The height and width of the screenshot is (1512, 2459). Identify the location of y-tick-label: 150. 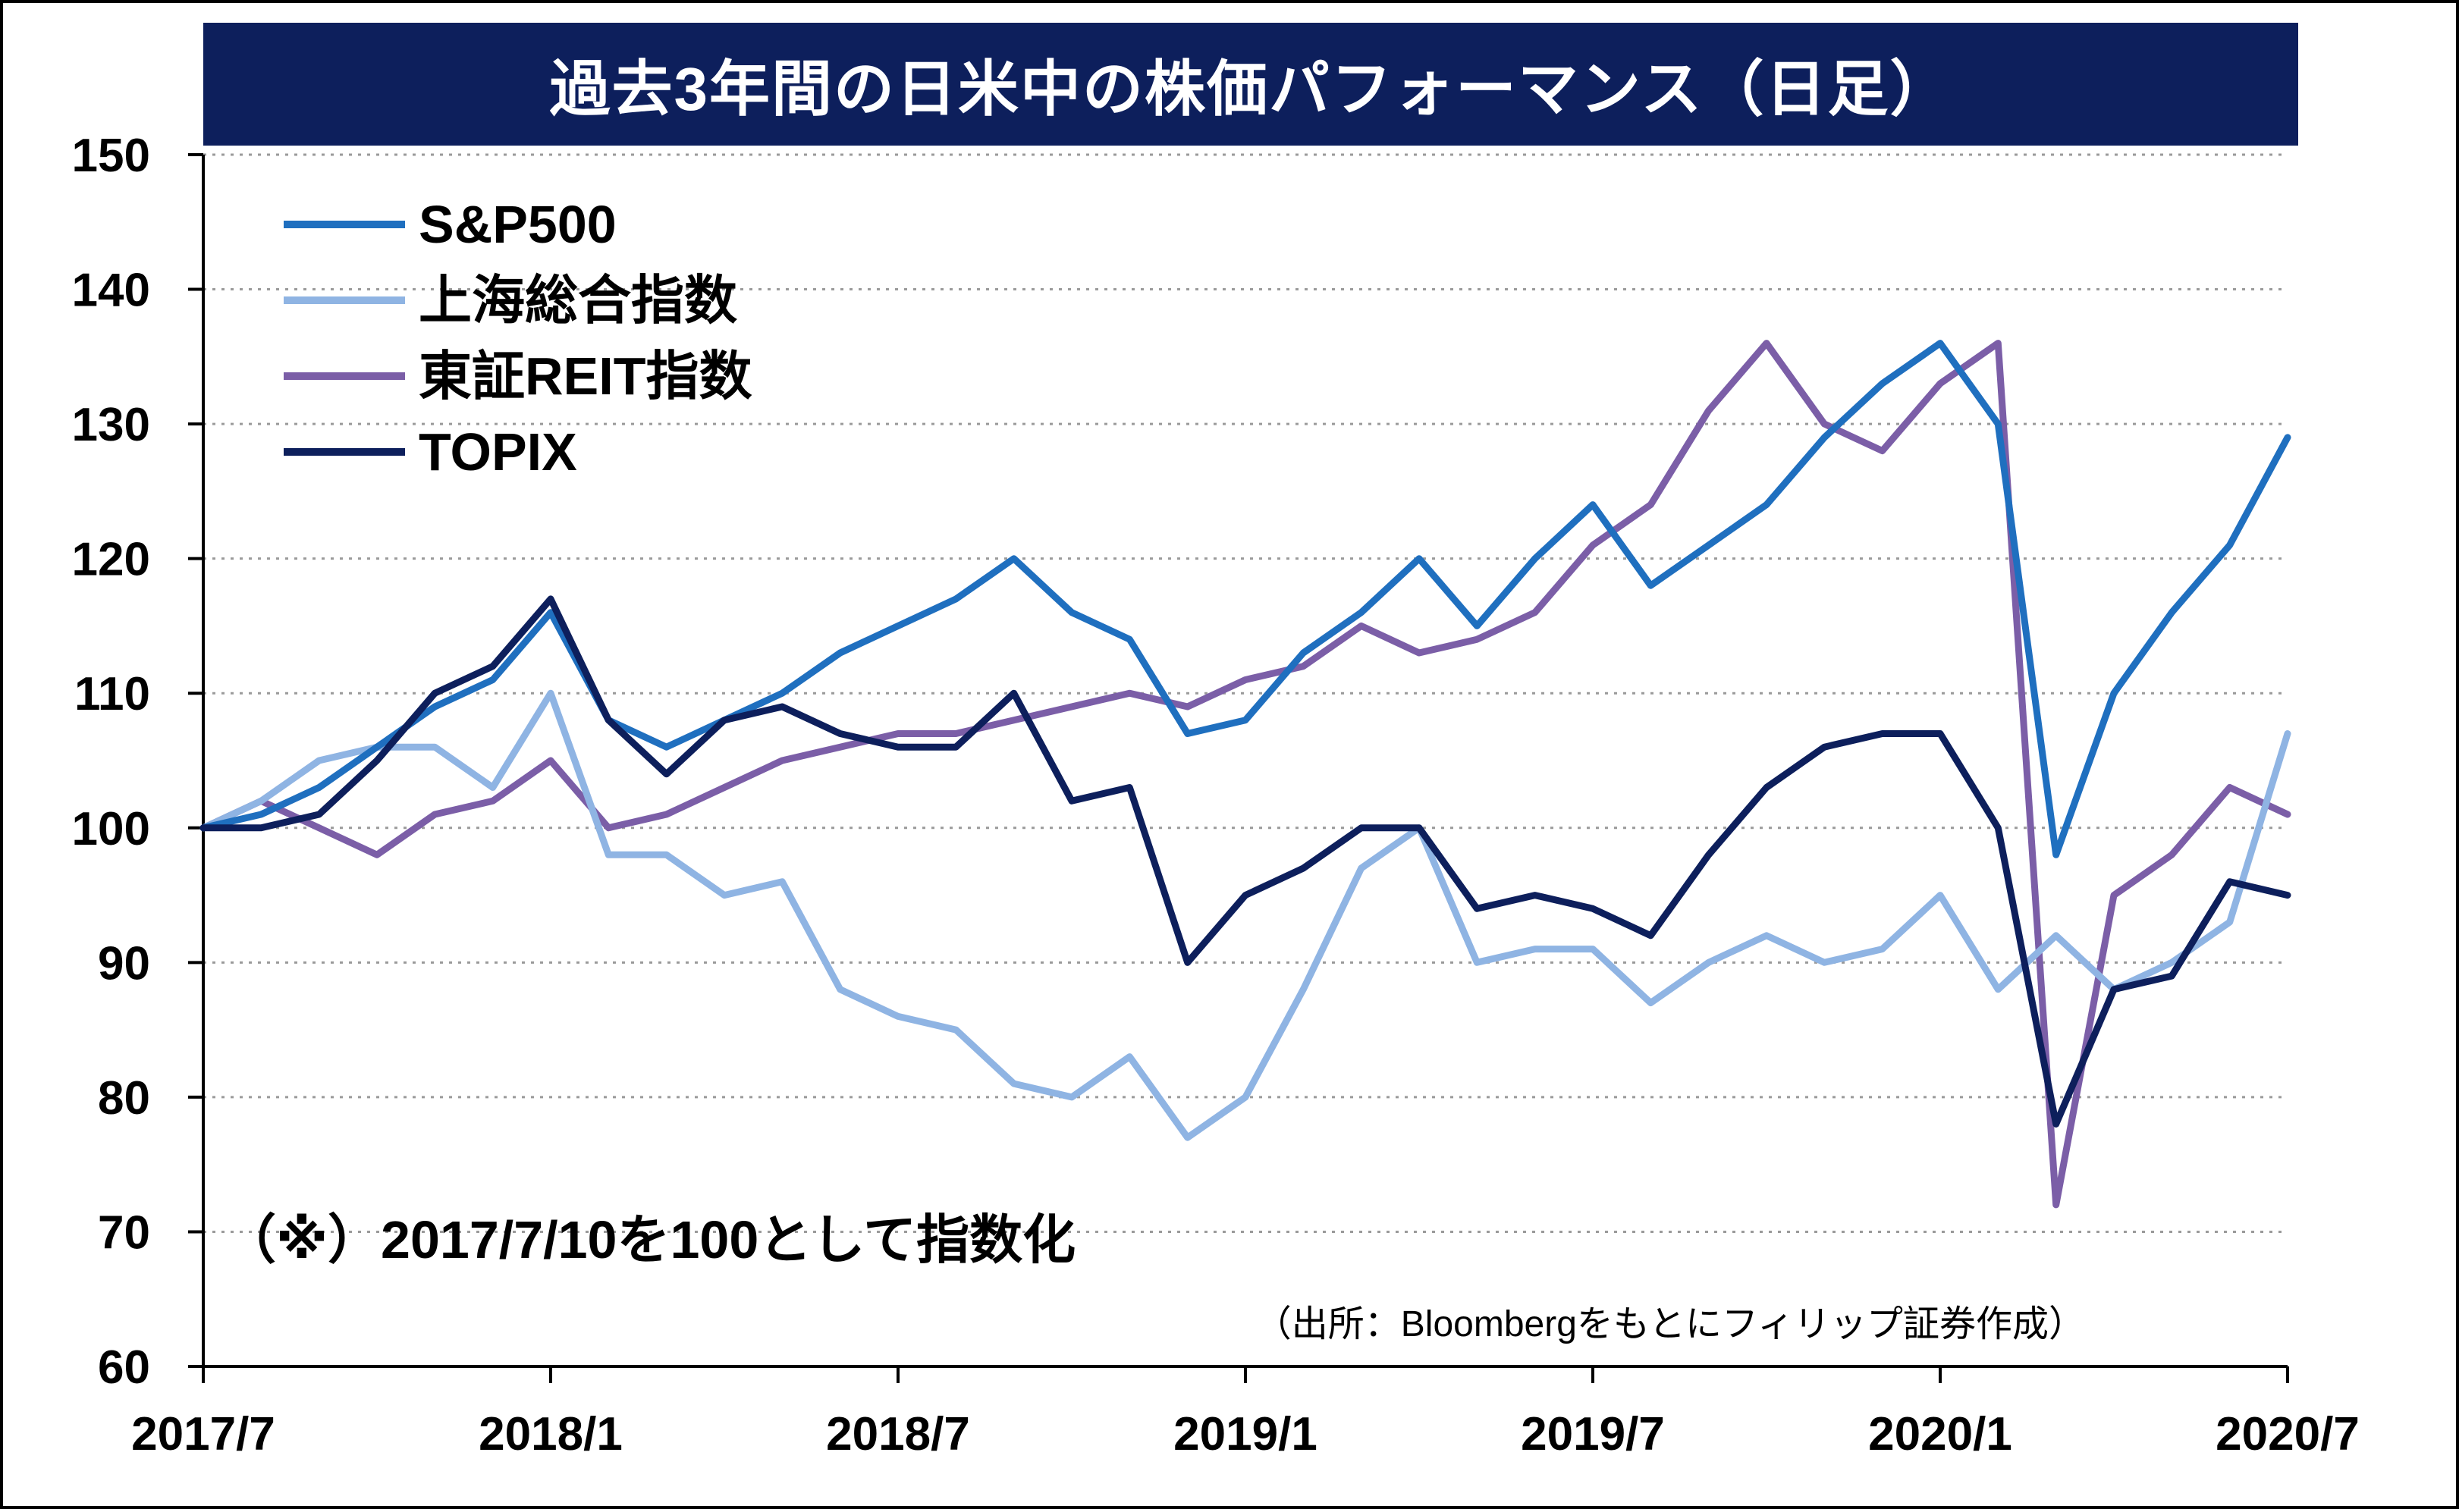
(111, 156).